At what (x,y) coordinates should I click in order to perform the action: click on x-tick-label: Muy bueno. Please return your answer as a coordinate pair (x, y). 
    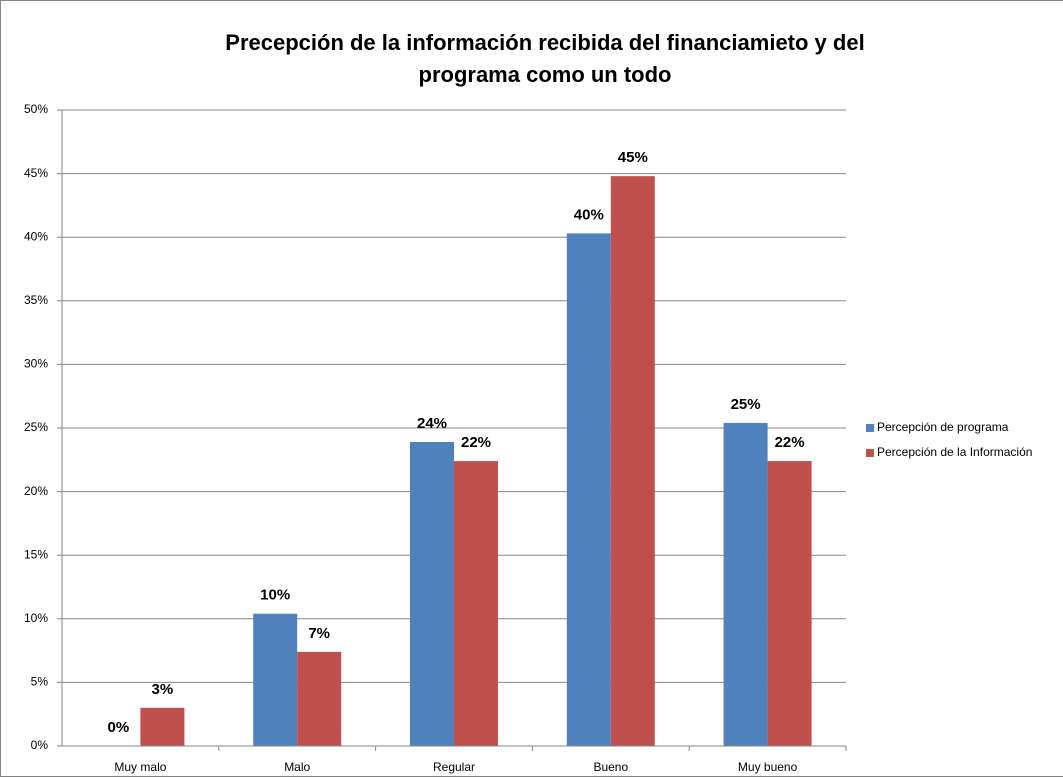
    Looking at the image, I should click on (768, 767).